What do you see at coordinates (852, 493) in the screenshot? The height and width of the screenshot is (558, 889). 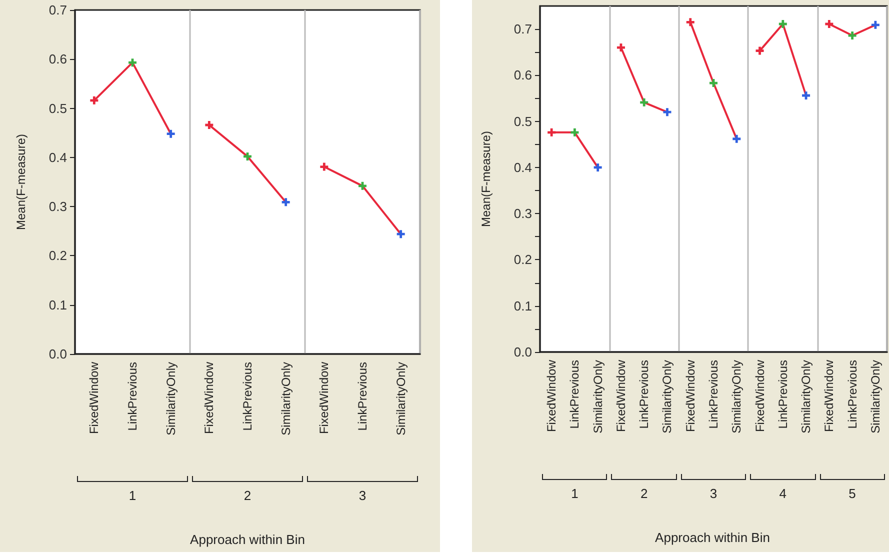 I see `text: 5` at bounding box center [852, 493].